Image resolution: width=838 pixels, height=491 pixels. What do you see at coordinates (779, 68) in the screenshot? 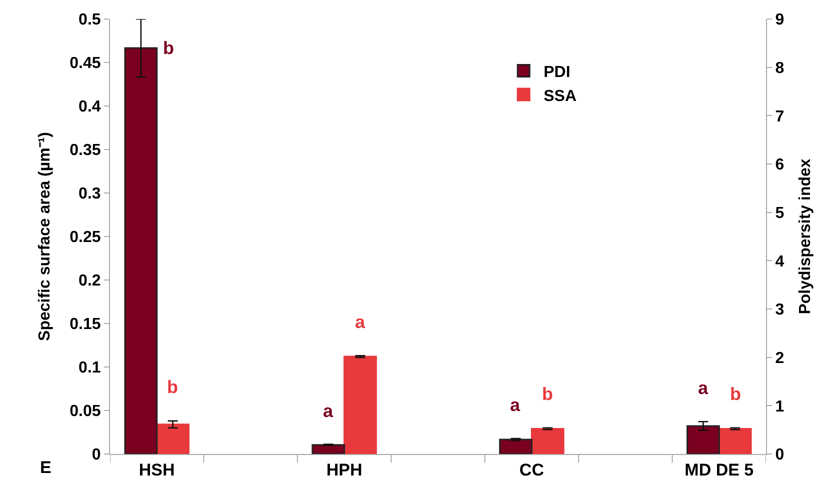
I see `y2-tick-label: 8` at bounding box center [779, 68].